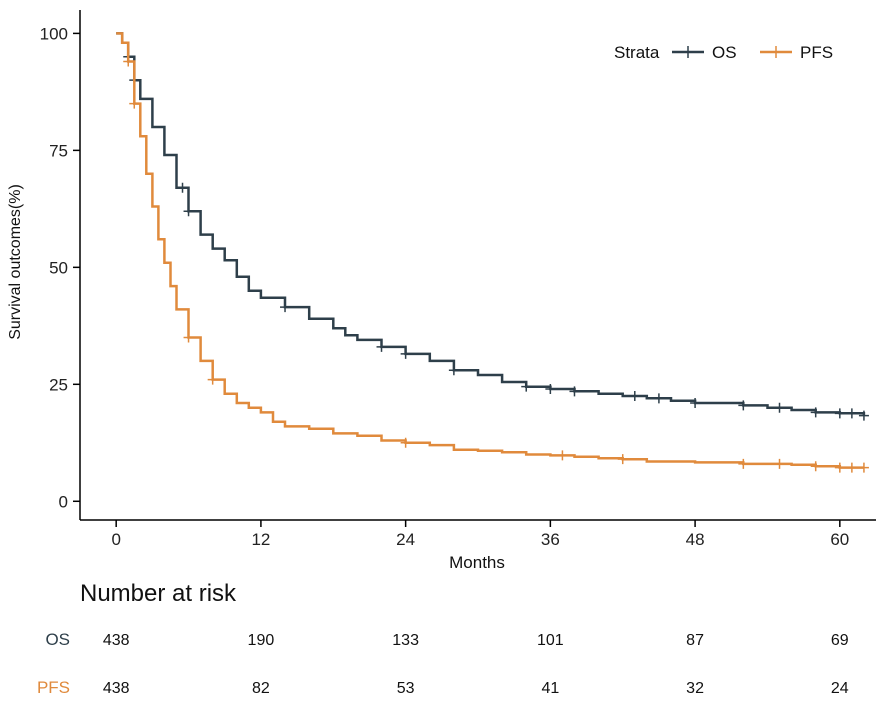 Image resolution: width=882 pixels, height=709 pixels. I want to click on x-axis-label: Months, so click(477, 562).